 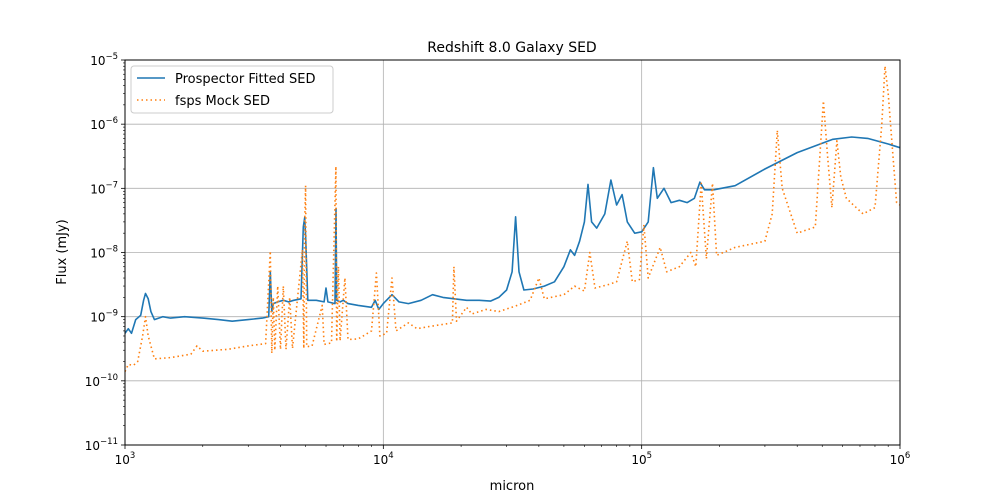 I want to click on y-tick-label: 10⁻⁶, so click(x=104, y=124).